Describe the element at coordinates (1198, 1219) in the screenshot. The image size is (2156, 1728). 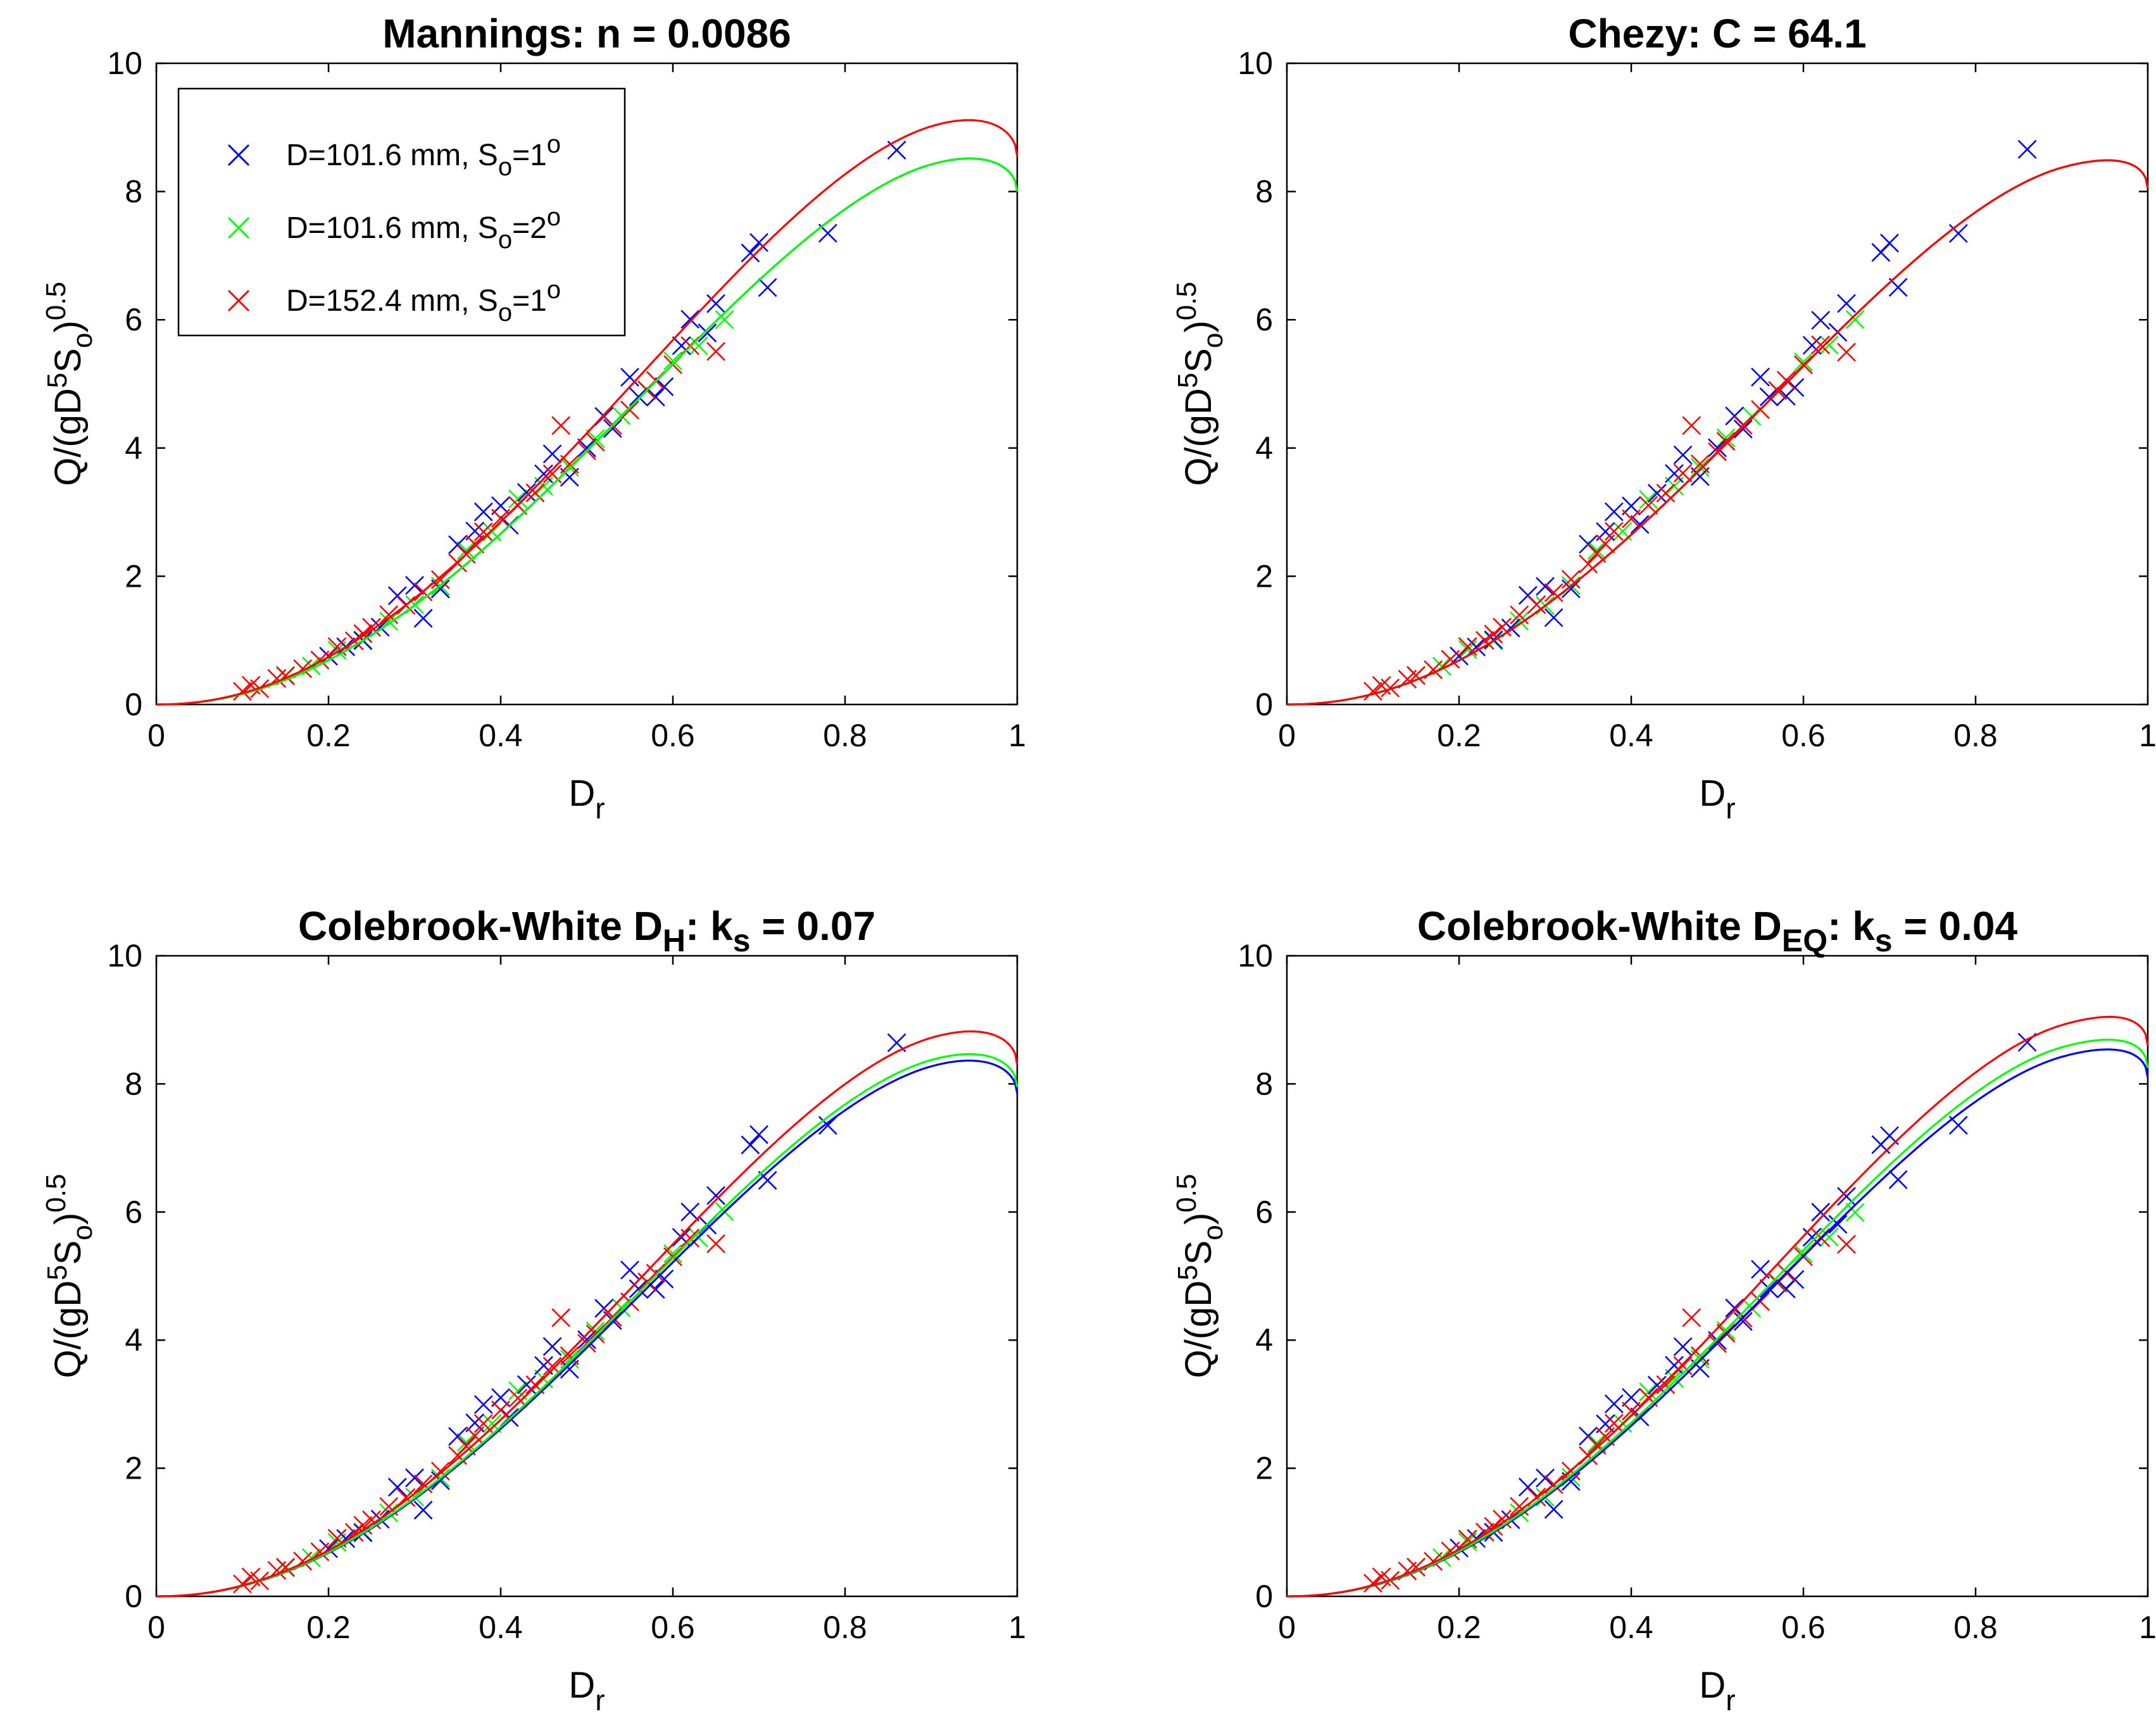
I see `y-label-part: )` at that location.